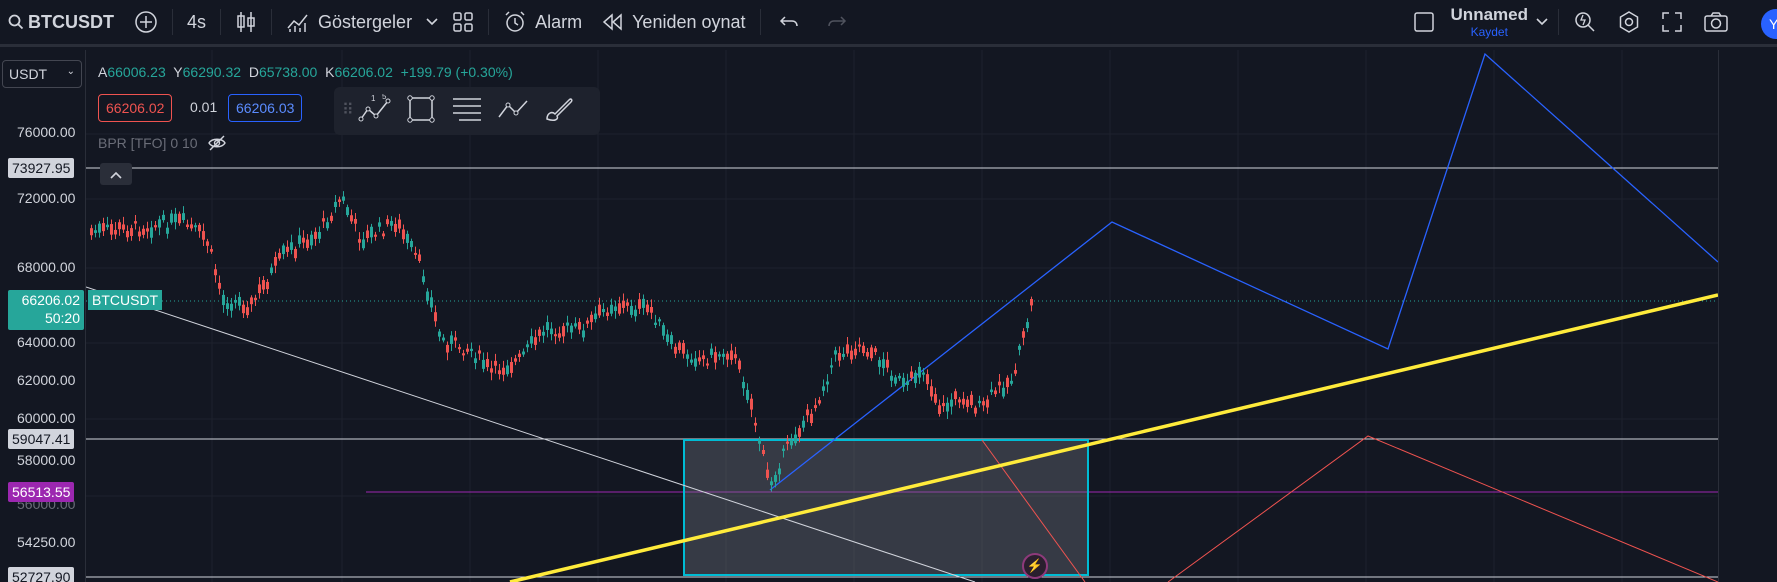 This screenshot has width=1777, height=582. What do you see at coordinates (41, 168) in the screenshot?
I see `level-tag-top: 73927.95` at bounding box center [41, 168].